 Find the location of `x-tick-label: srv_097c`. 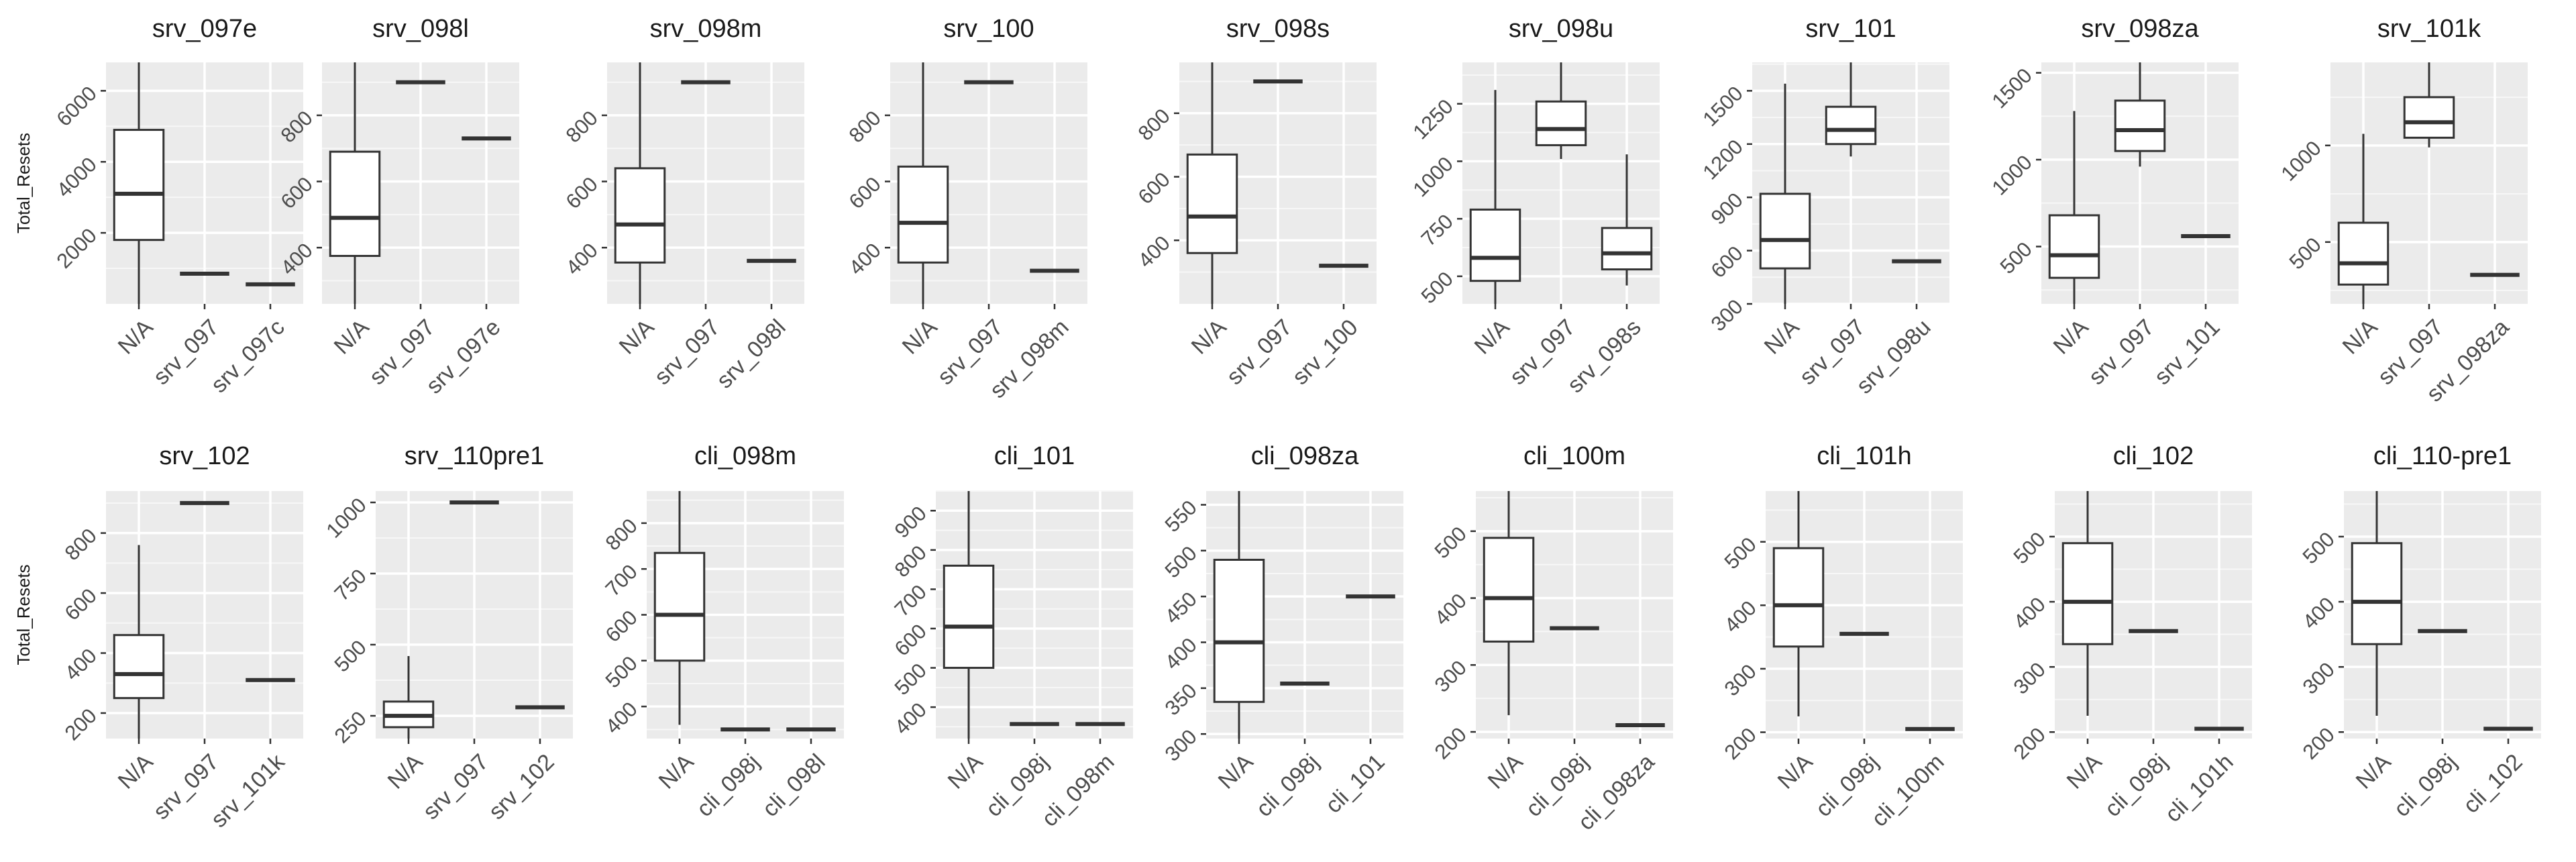

x-tick-label: srv_097c is located at coordinates (247, 356).